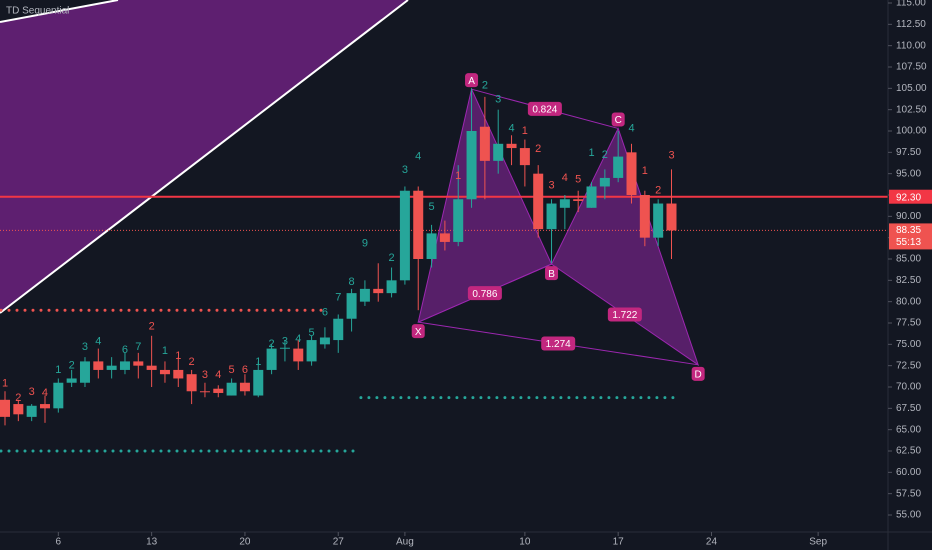 Image resolution: width=932 pixels, height=550 pixels. I want to click on y-tick-label: 65.00, so click(908, 429).